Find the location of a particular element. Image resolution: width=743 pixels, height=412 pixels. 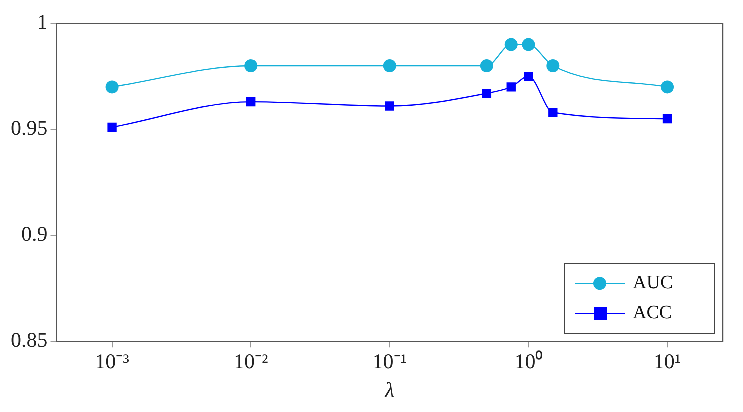

legend-label: AUC is located at coordinates (653, 283).